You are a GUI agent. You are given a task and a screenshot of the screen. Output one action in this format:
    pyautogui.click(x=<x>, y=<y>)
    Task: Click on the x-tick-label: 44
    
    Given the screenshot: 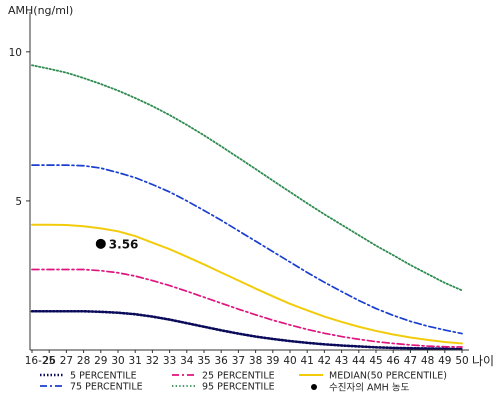 What is the action you would take?
    pyautogui.click(x=359, y=361)
    